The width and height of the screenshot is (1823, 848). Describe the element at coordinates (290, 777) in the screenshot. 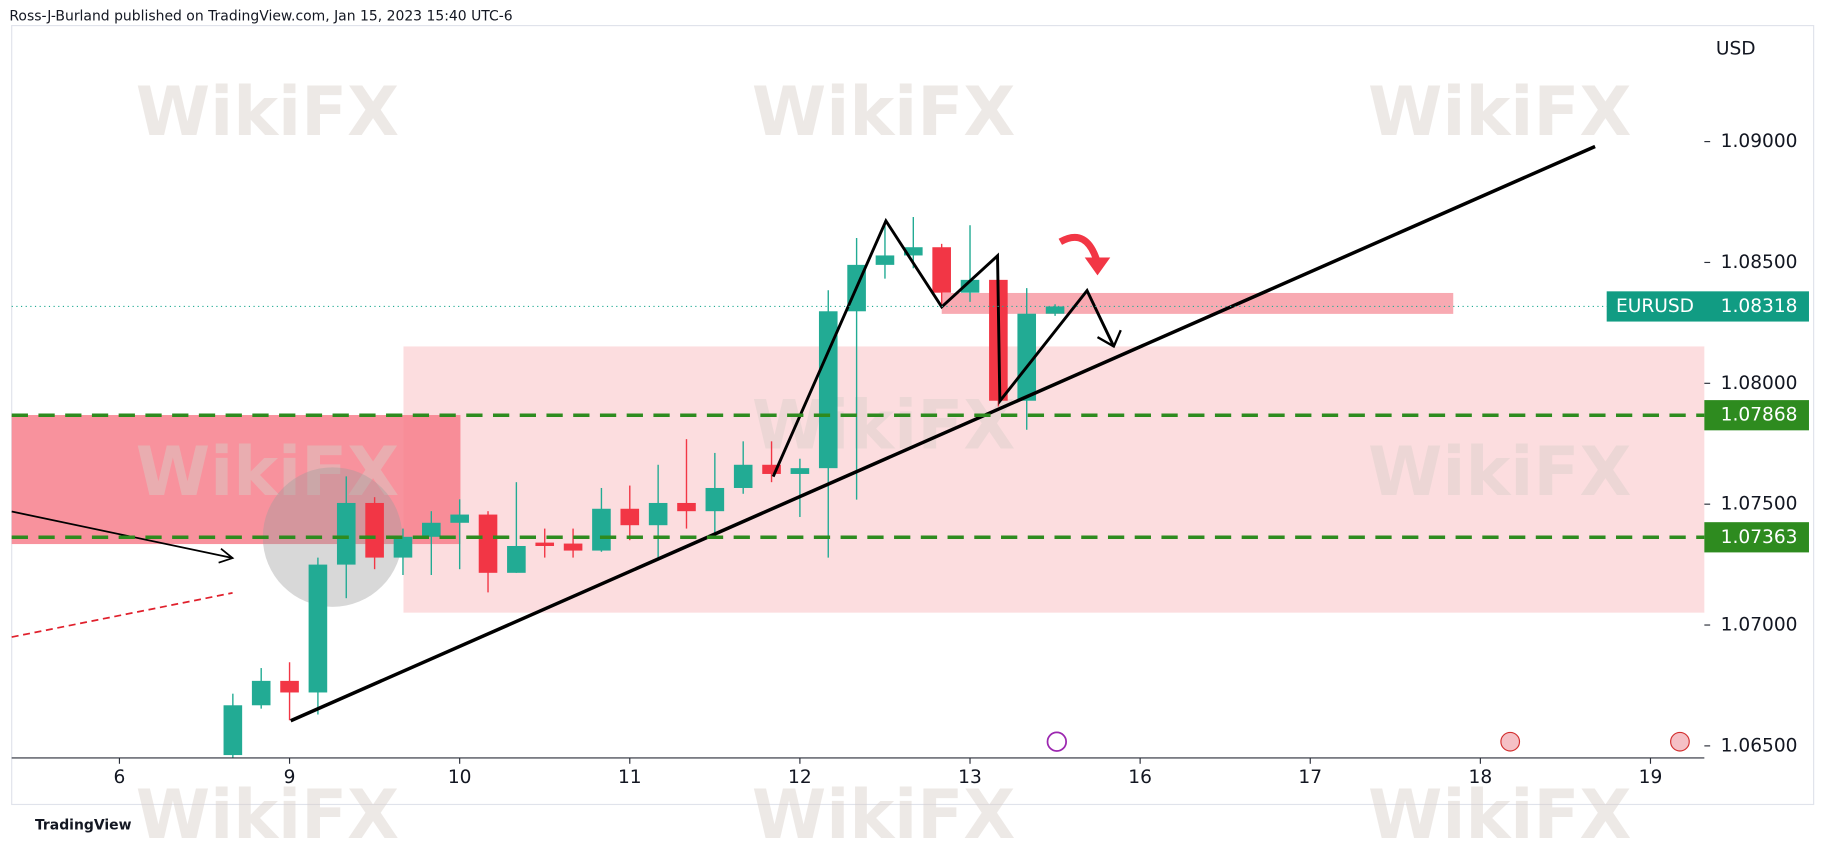

I see `x-tick-label: 9` at that location.